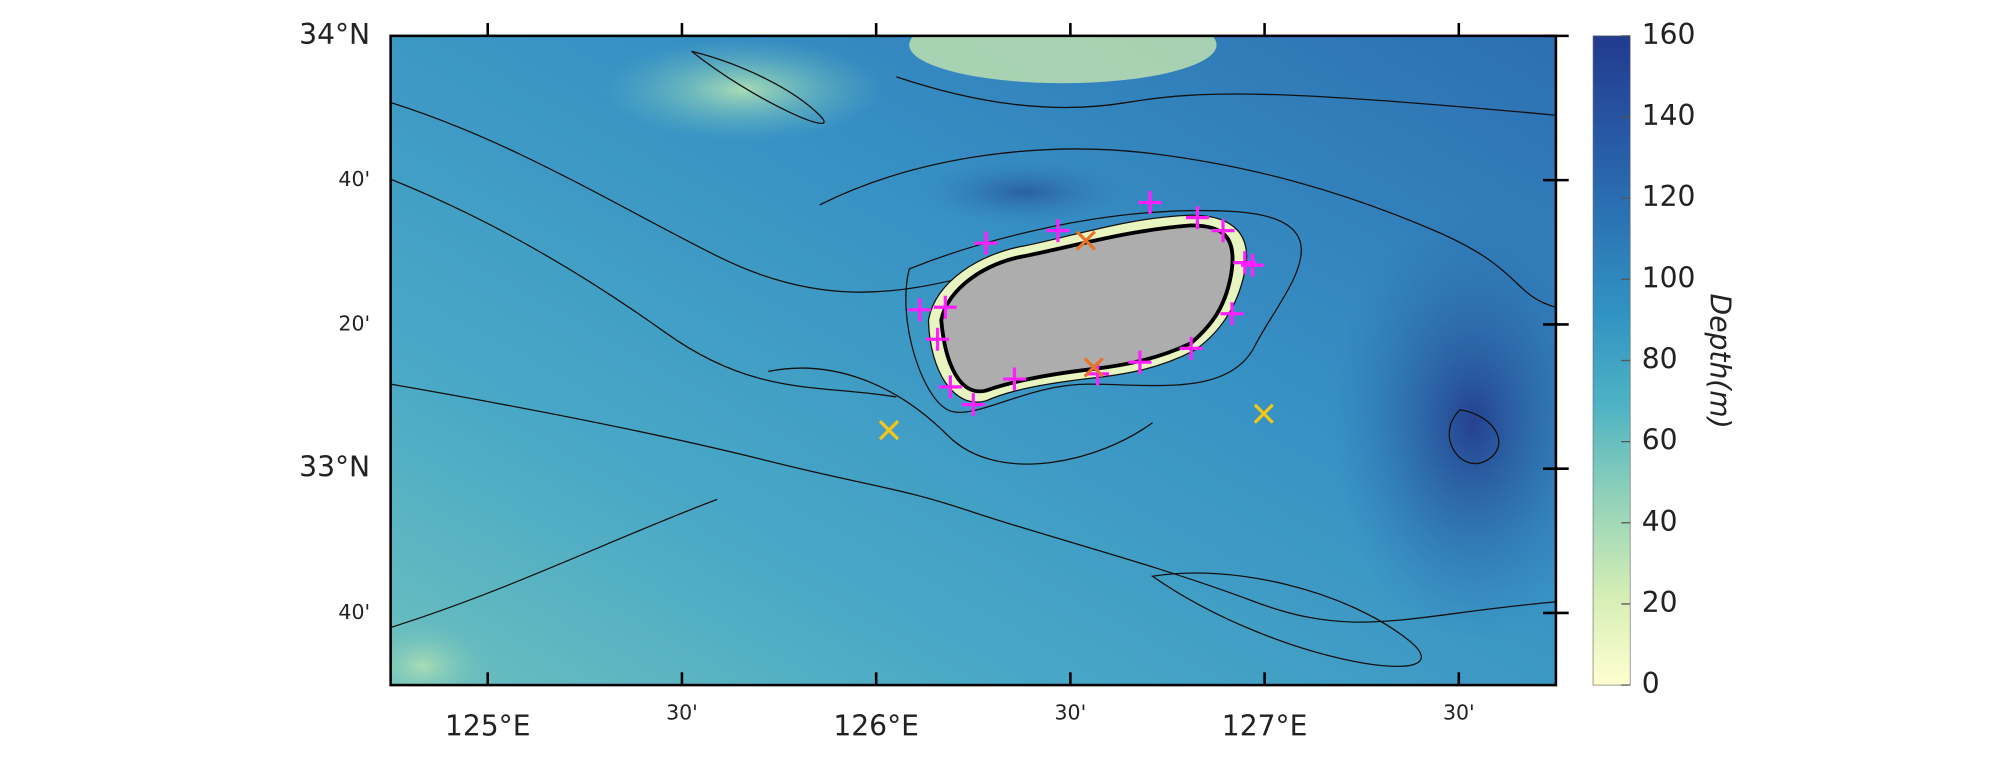 The height and width of the screenshot is (760, 2008). What do you see at coordinates (1669, 277) in the screenshot?
I see `colorbar-tick-label: 100` at bounding box center [1669, 277].